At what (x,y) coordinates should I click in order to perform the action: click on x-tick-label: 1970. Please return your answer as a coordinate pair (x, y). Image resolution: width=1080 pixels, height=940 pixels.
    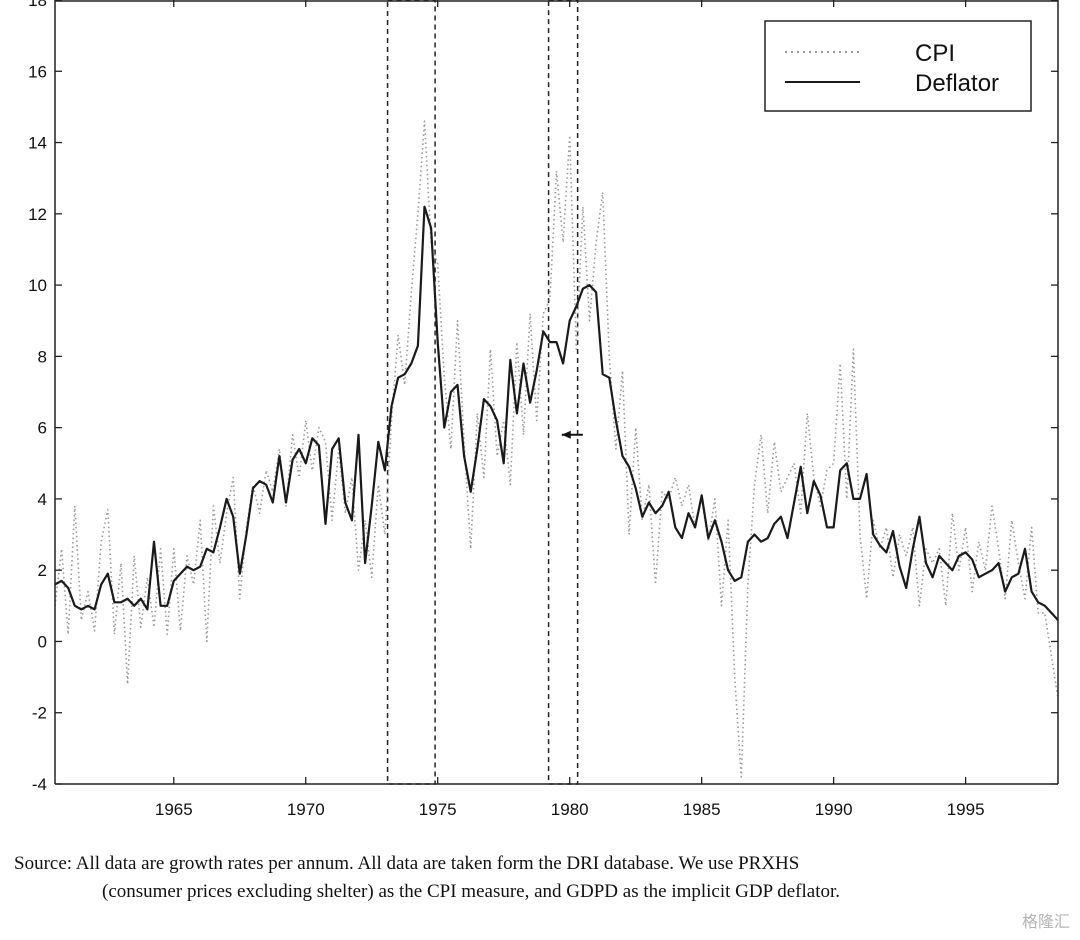
    Looking at the image, I should click on (306, 809).